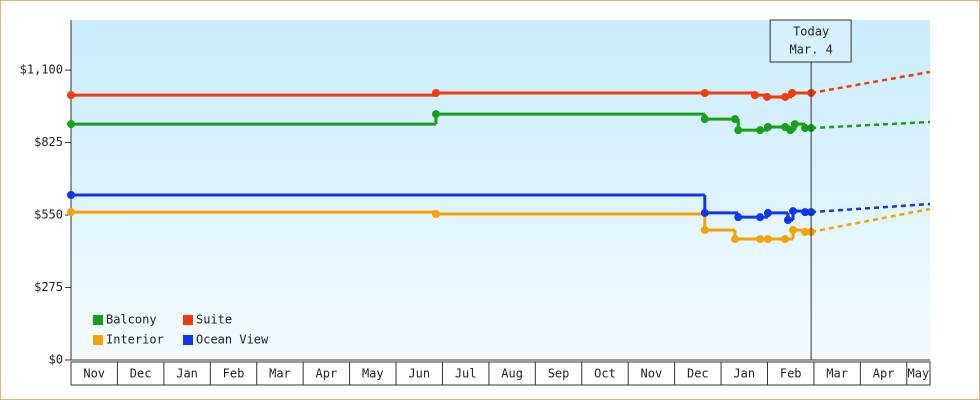 This screenshot has height=400, width=980. Describe the element at coordinates (232, 340) in the screenshot. I see `legend-label: Ocean View` at that location.